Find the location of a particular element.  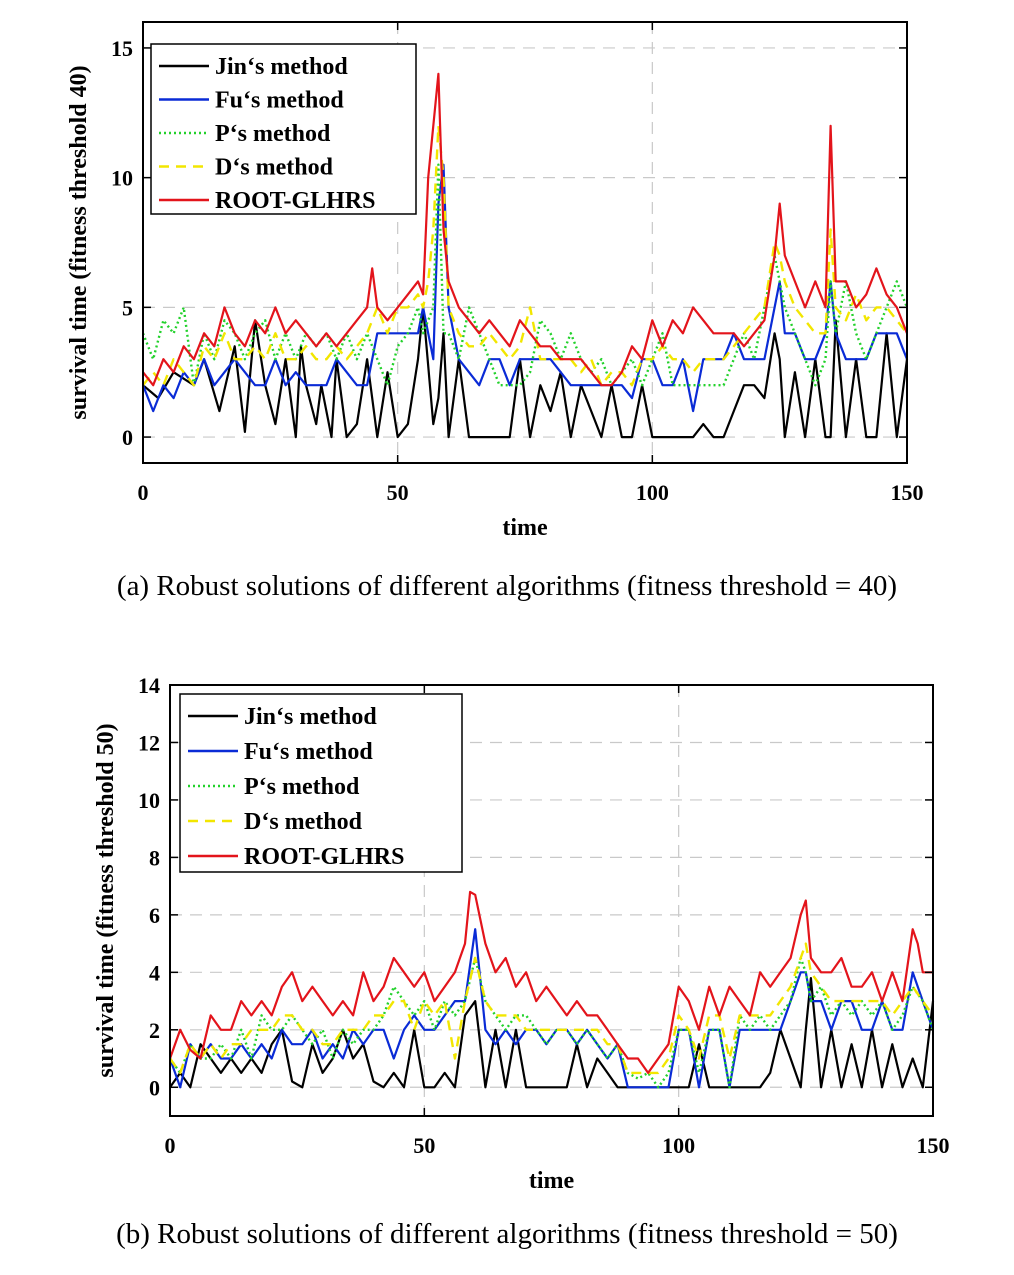

y-axis-label: survival time (fitness threshold 40) is located at coordinates (79, 242).